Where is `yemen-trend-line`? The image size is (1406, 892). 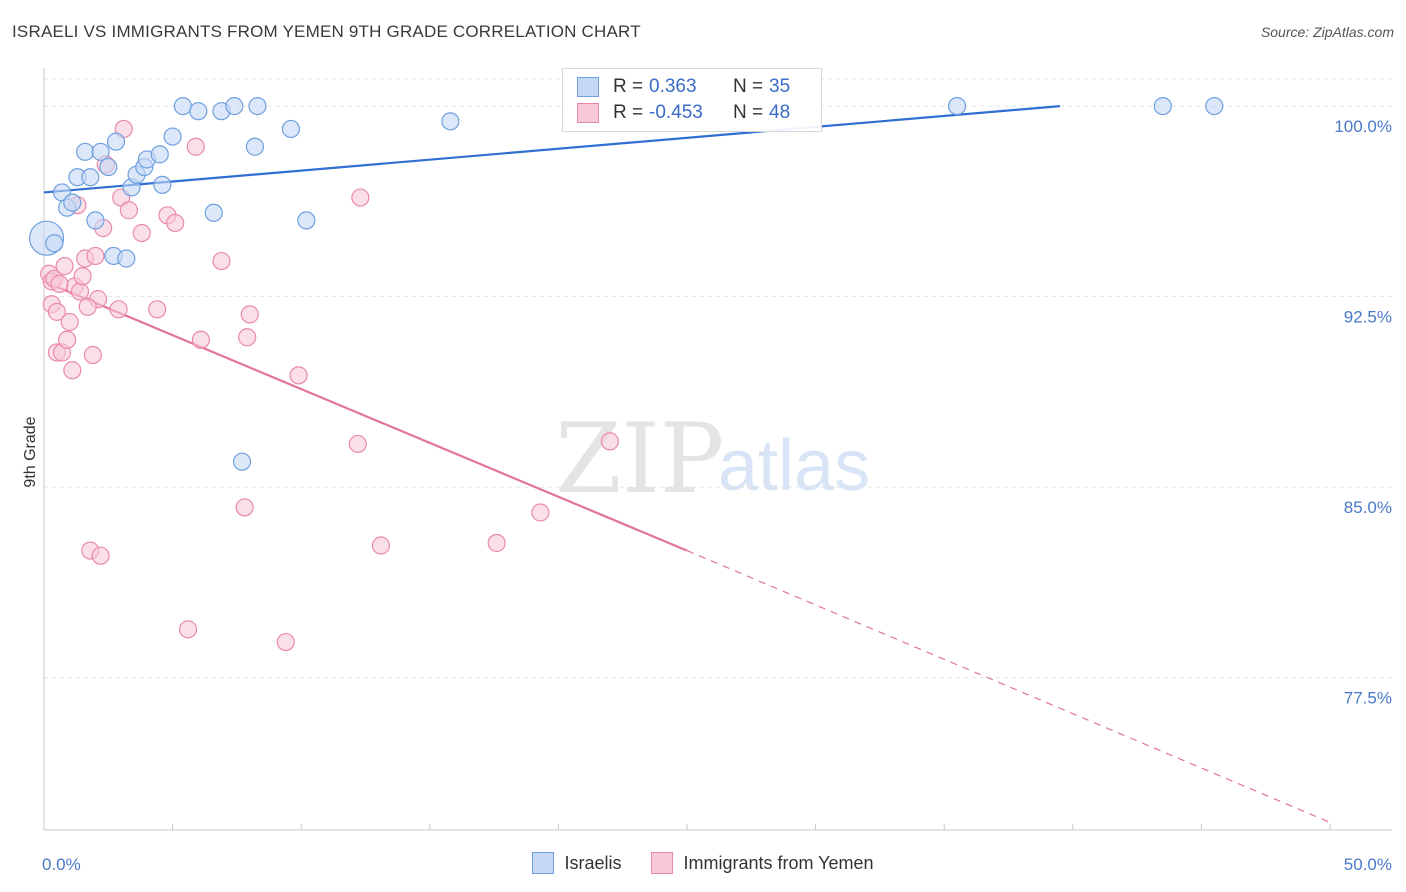
yemen-trend-line is located at coordinates (365, 416).